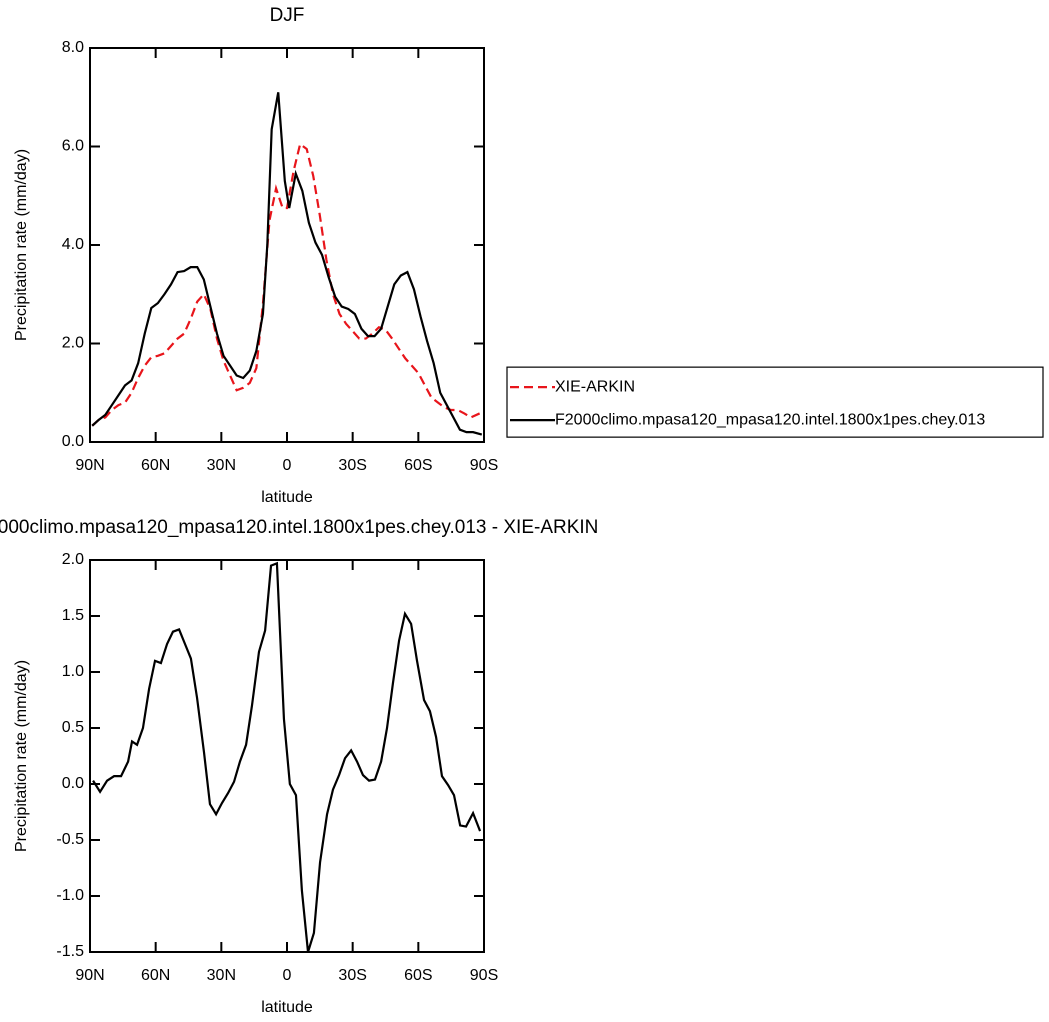 This screenshot has height=1022, width=1049. What do you see at coordinates (73, 244) in the screenshot?
I see `y-tick-label: 4.0` at bounding box center [73, 244].